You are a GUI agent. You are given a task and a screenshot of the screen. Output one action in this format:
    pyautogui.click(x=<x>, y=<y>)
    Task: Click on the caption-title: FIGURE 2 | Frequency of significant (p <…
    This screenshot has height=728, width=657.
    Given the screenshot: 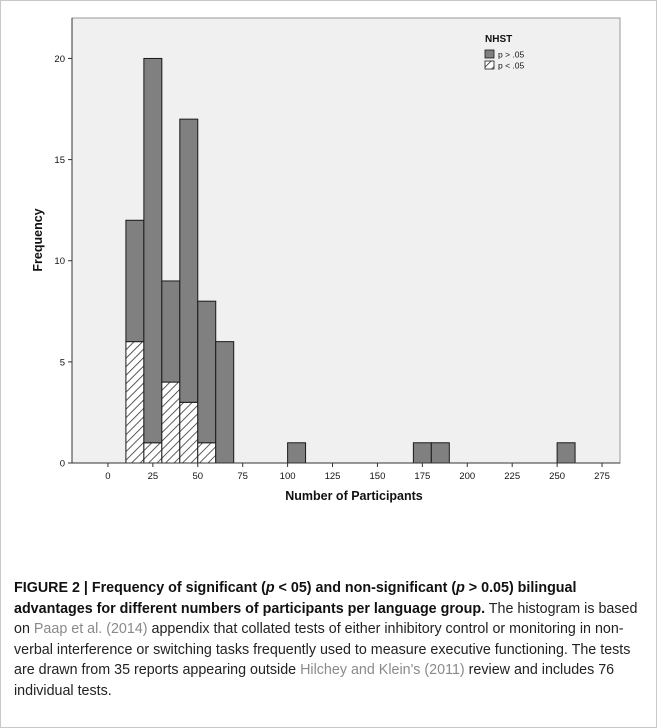 What is the action you would take?
    pyautogui.click(x=295, y=598)
    